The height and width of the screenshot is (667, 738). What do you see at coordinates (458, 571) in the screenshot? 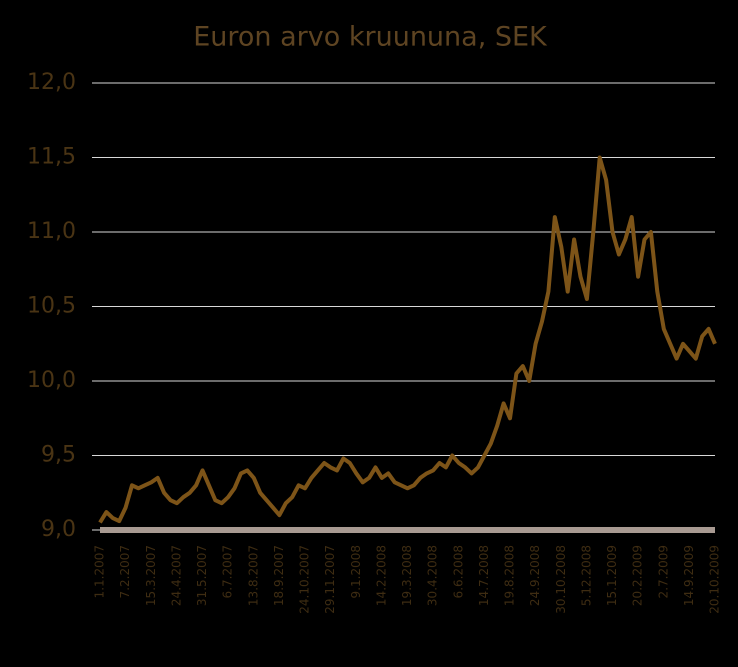
I see `x-tick-label: 6.6.2008` at bounding box center [458, 571].